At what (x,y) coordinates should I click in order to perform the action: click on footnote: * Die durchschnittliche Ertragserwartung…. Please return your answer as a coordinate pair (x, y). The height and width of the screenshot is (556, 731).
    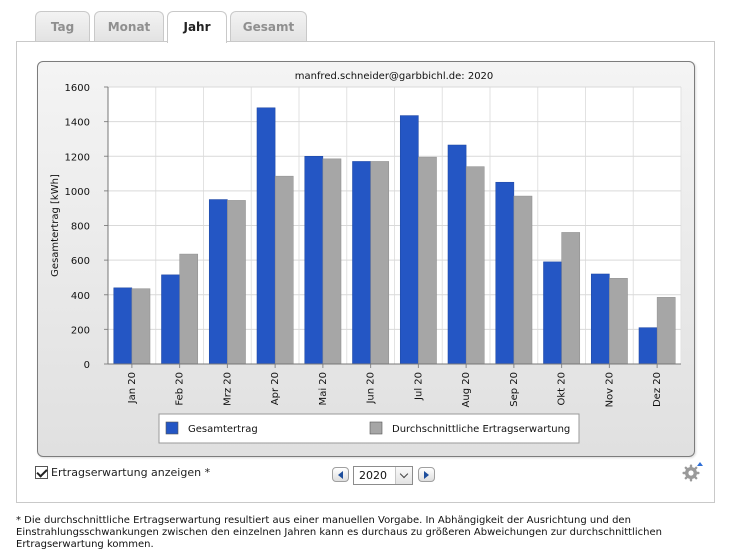
    Looking at the image, I should click on (339, 532).